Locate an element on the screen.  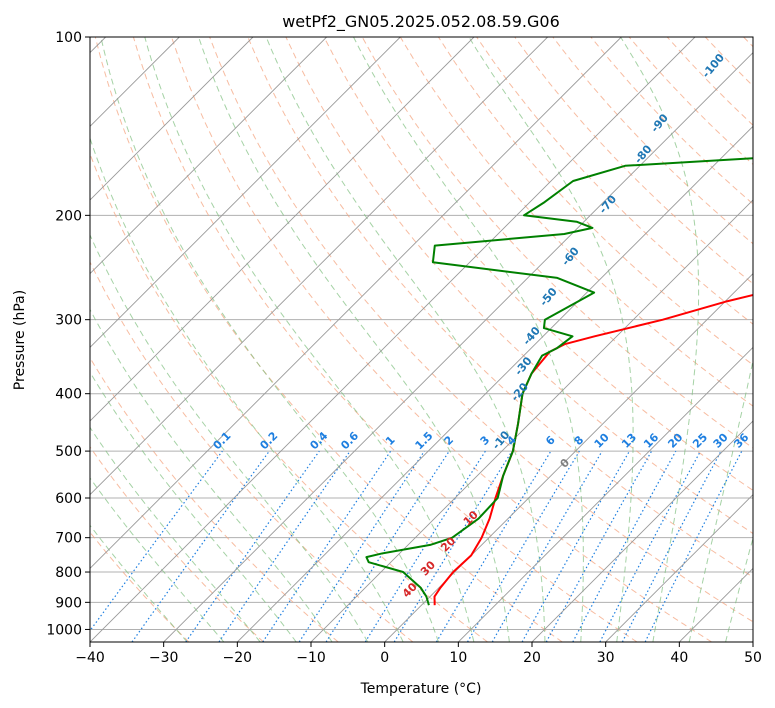
y-tick-label: 400 is located at coordinates (68, 395).